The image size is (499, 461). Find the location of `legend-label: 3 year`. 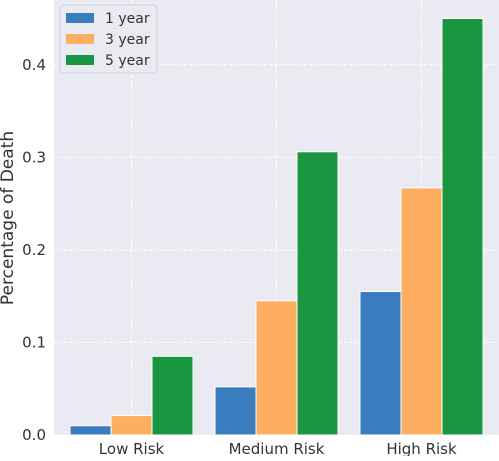

legend-label: 3 year is located at coordinates (127, 40).